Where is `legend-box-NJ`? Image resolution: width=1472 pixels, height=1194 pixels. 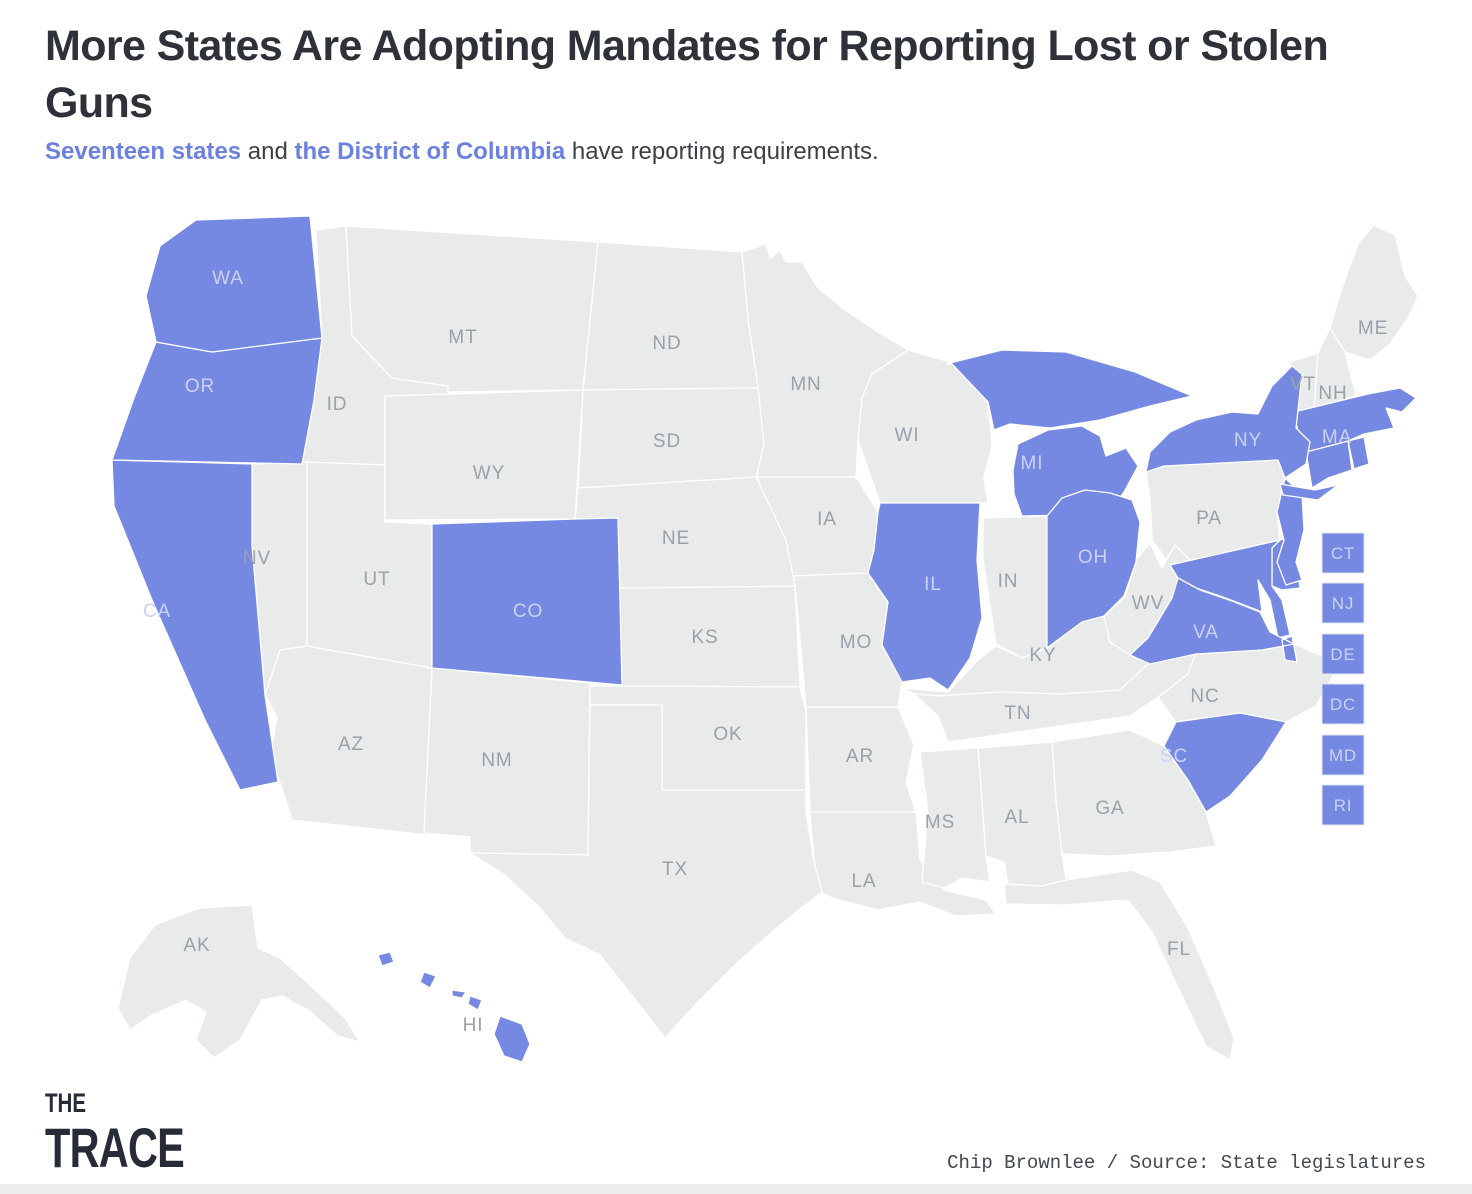 legend-box-NJ is located at coordinates (1343, 603).